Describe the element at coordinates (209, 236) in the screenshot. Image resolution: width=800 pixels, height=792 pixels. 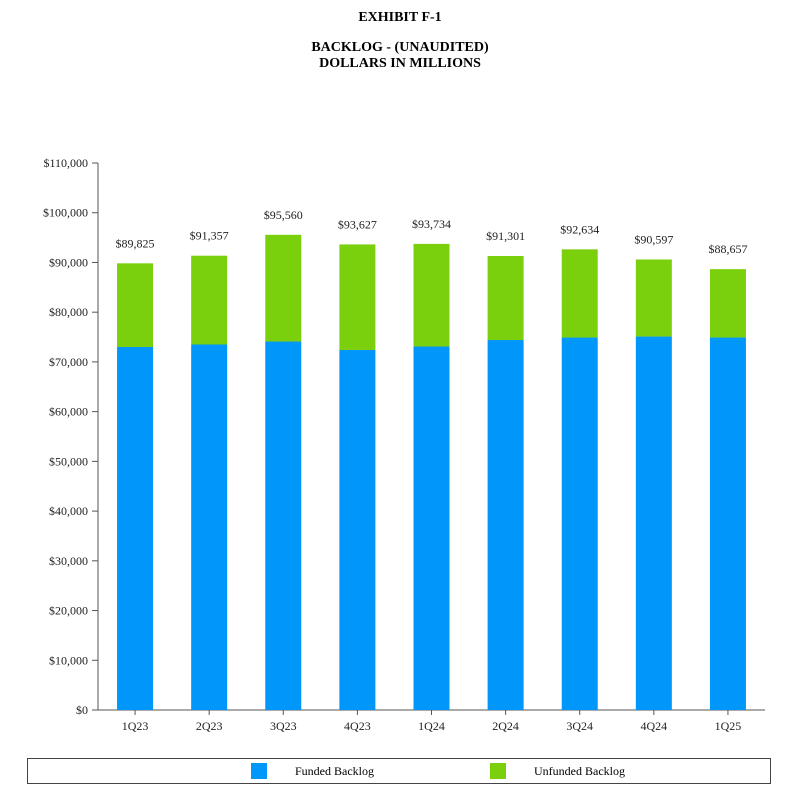
I see `total-label-2q23: $91,357` at that location.